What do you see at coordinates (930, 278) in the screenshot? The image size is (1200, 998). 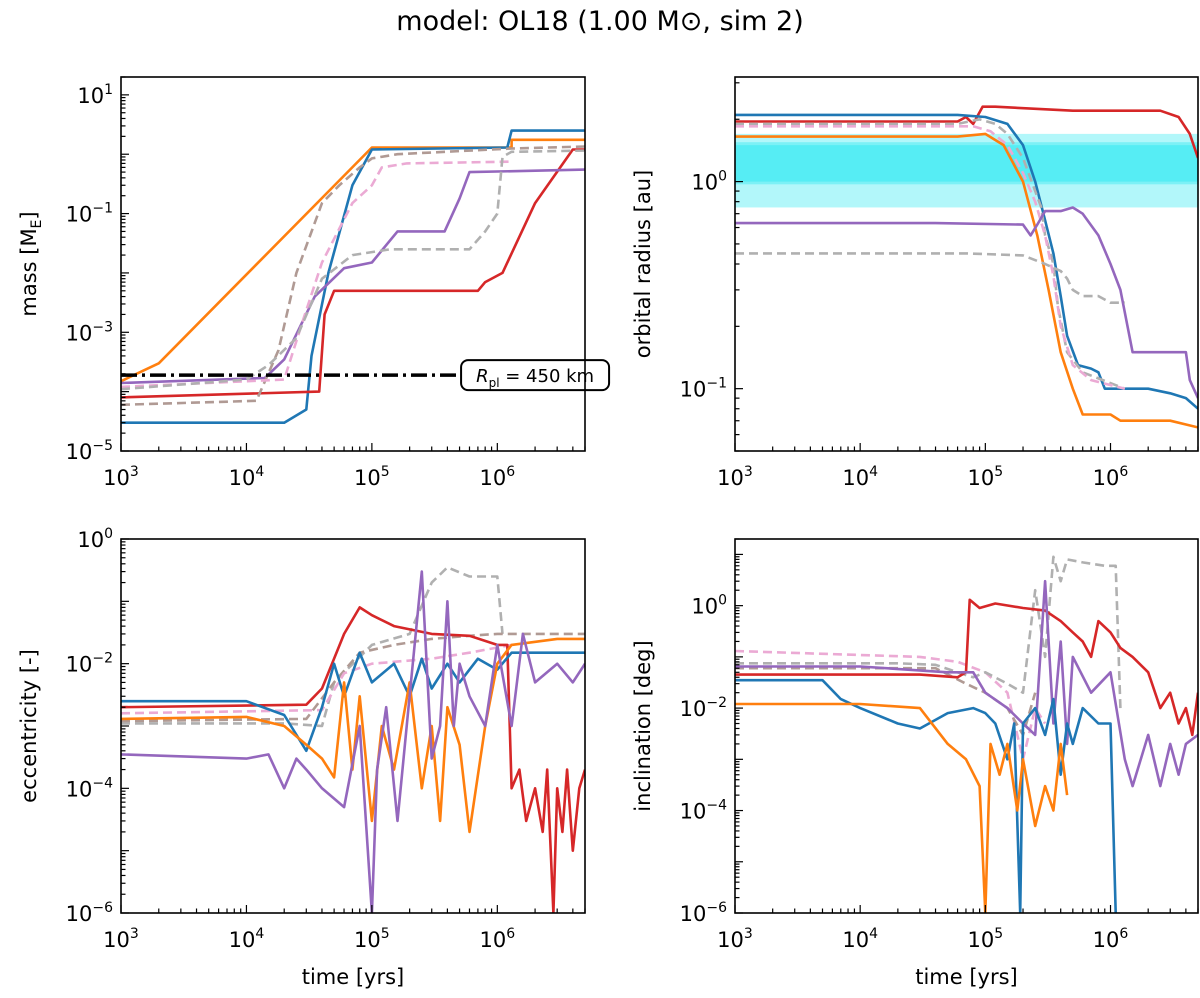 I see `series-gray-low-line` at bounding box center [930, 278].